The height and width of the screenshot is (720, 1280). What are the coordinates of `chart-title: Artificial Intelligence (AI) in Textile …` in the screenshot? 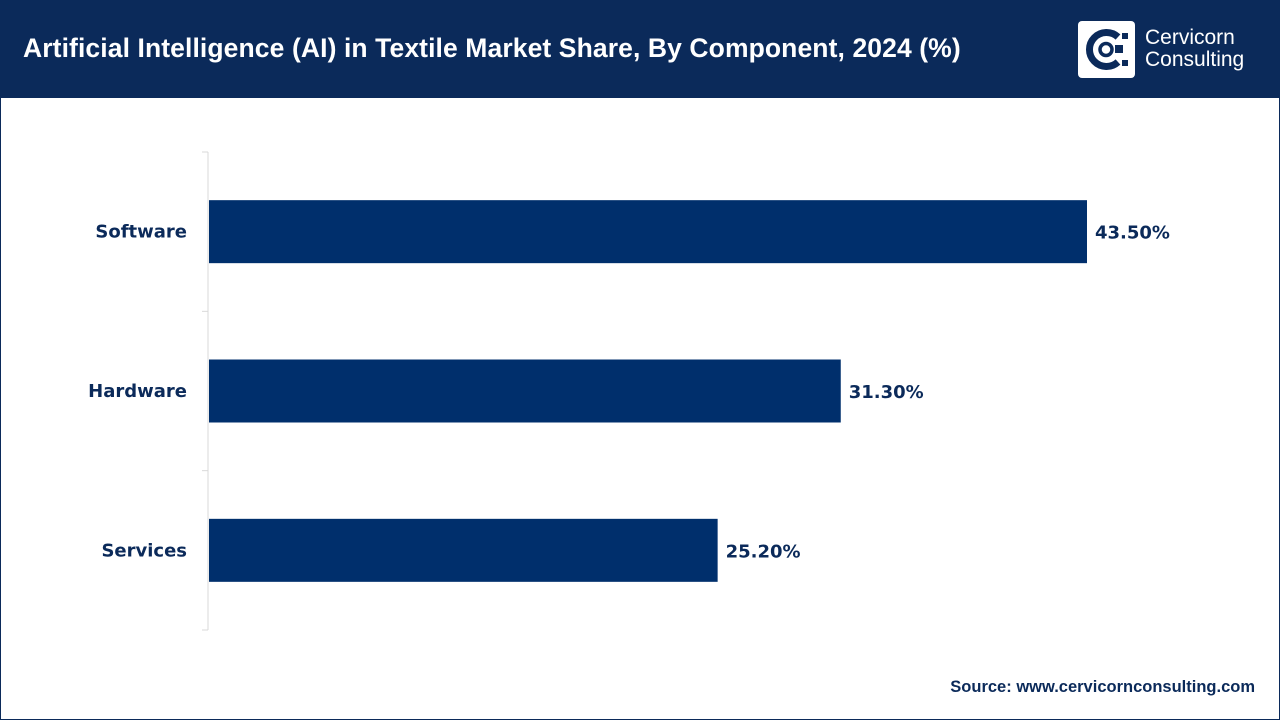 It's located at (492, 48).